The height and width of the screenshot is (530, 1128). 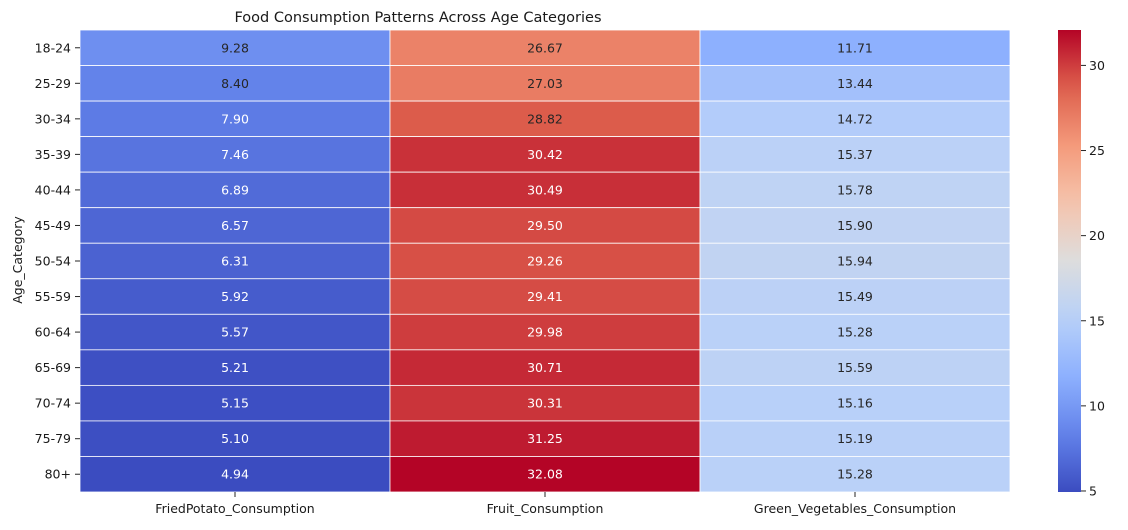 What do you see at coordinates (855, 47) in the screenshot?
I see `cell-value-label: 11.71` at bounding box center [855, 47].